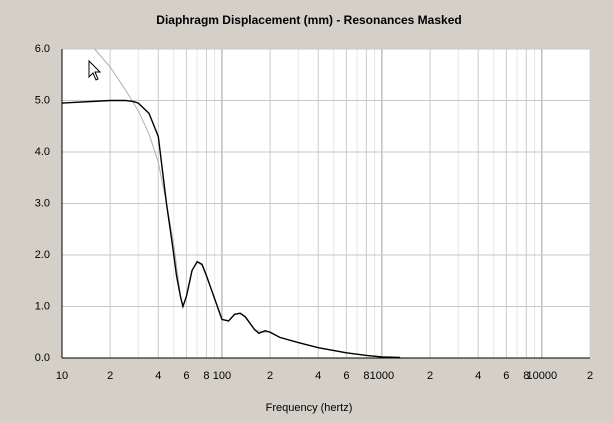 The height and width of the screenshot is (423, 613). Describe the element at coordinates (382, 376) in the screenshot. I see `x-tick-label: 1000` at that location.